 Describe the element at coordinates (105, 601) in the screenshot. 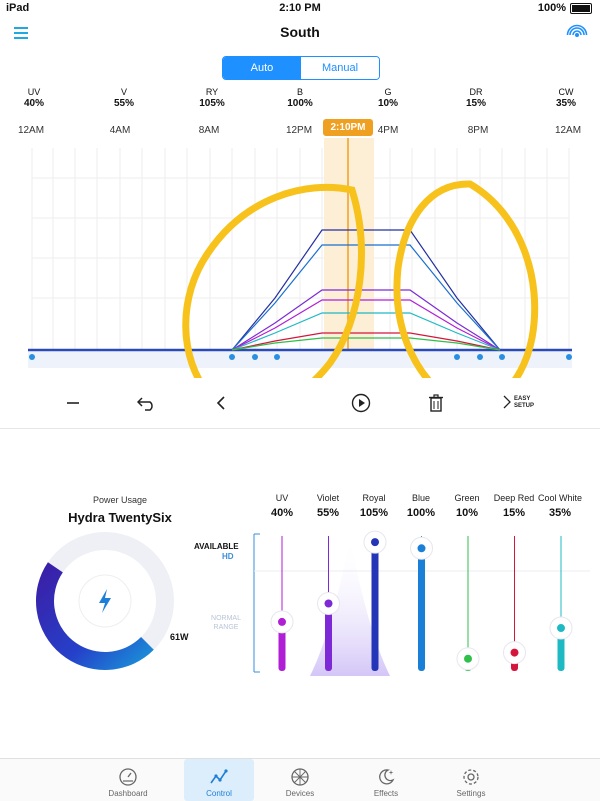

I see `power-usage-gauge` at that location.